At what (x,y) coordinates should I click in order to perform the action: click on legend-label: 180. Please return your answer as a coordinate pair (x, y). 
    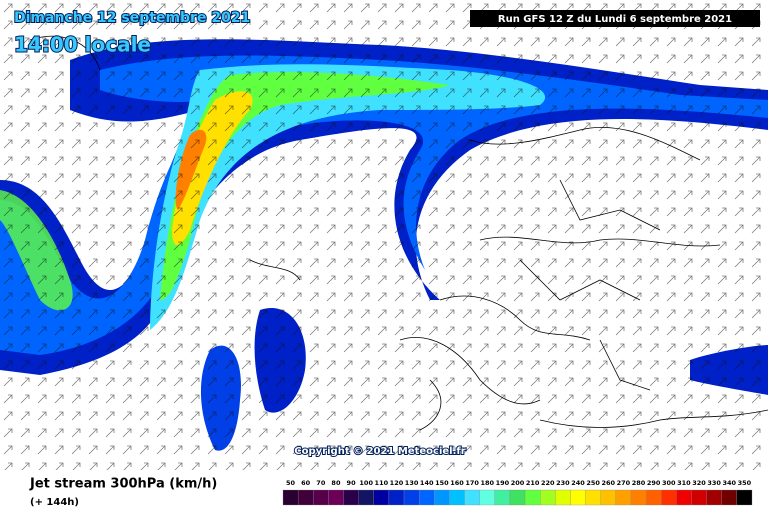
    Looking at the image, I should click on (487, 483).